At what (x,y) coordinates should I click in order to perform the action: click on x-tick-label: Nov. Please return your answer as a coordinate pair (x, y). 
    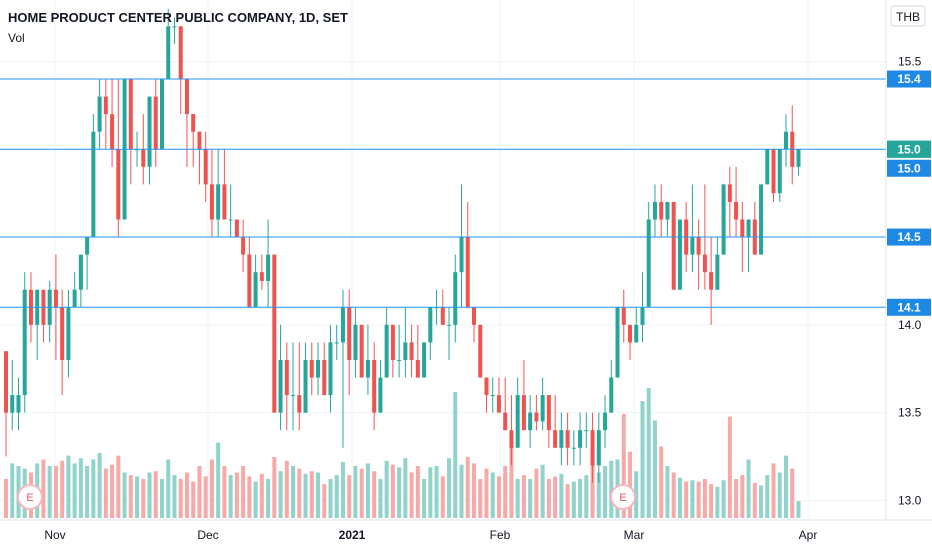
    Looking at the image, I should click on (54, 535).